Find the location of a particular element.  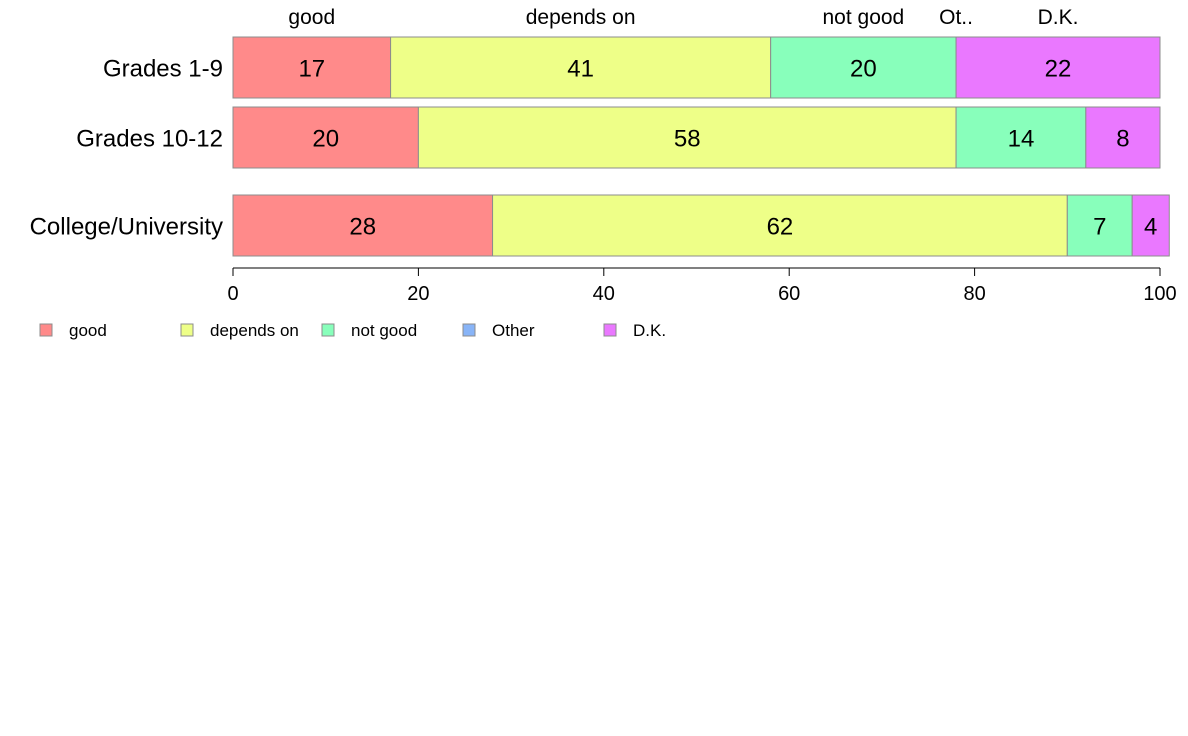

legend-item: D.K. is located at coordinates (634, 330).